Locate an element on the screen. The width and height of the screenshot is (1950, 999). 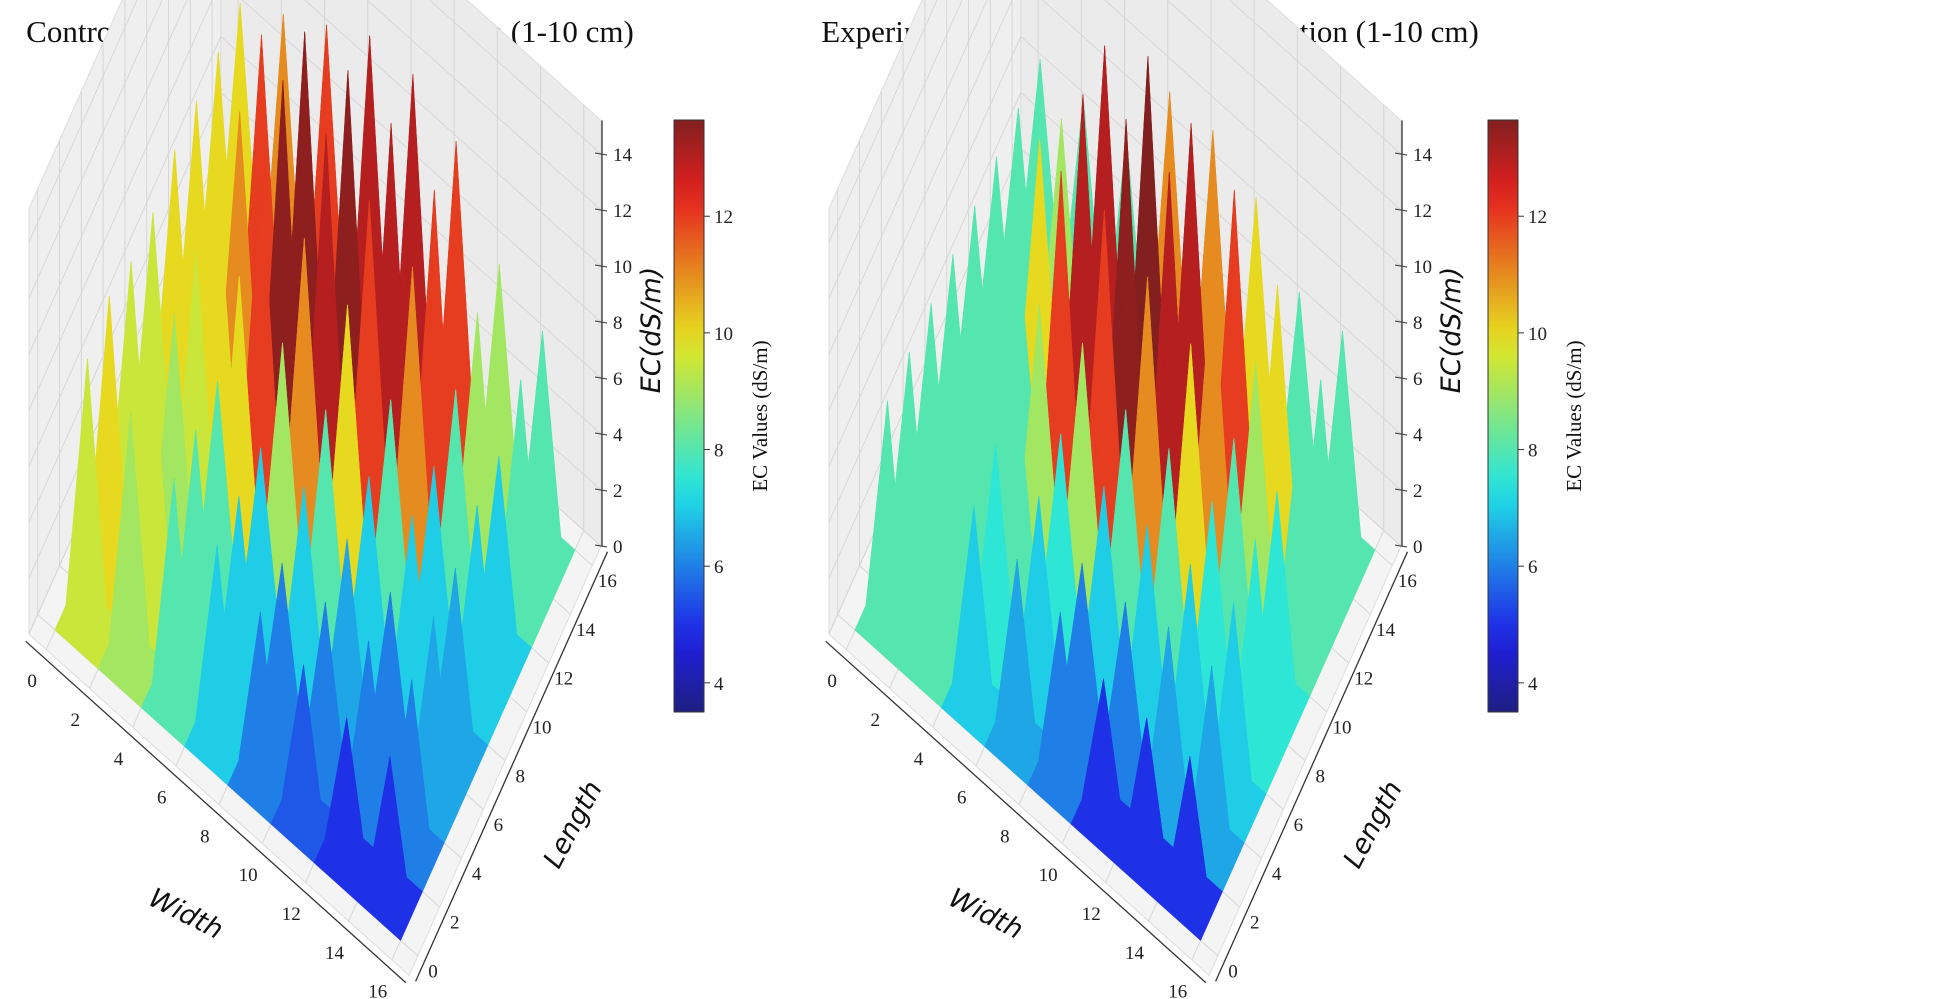
z-tick-label: 10 is located at coordinates (1422, 267).